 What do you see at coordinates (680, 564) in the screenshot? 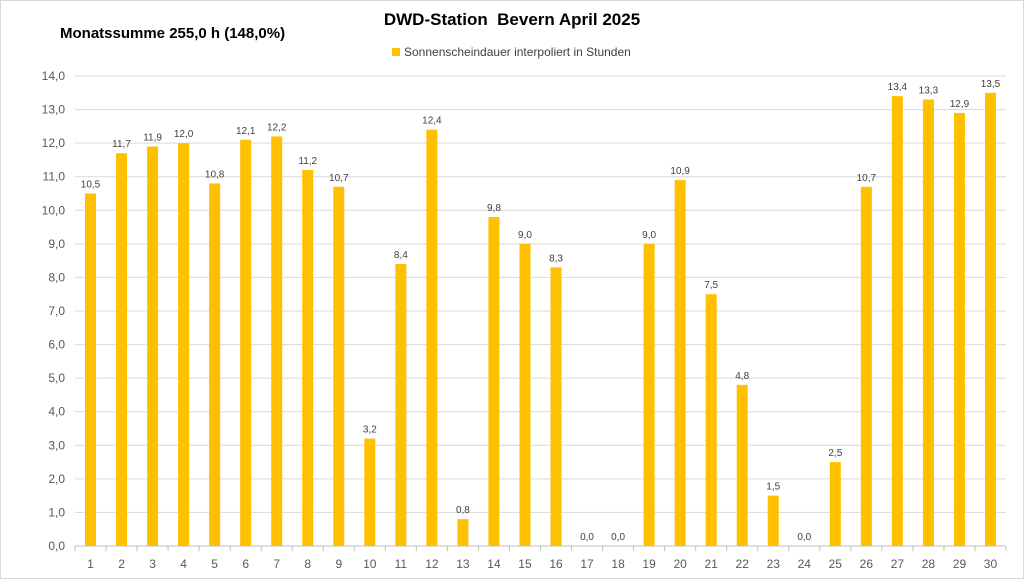
I see `x-tick-label: 20` at bounding box center [680, 564].